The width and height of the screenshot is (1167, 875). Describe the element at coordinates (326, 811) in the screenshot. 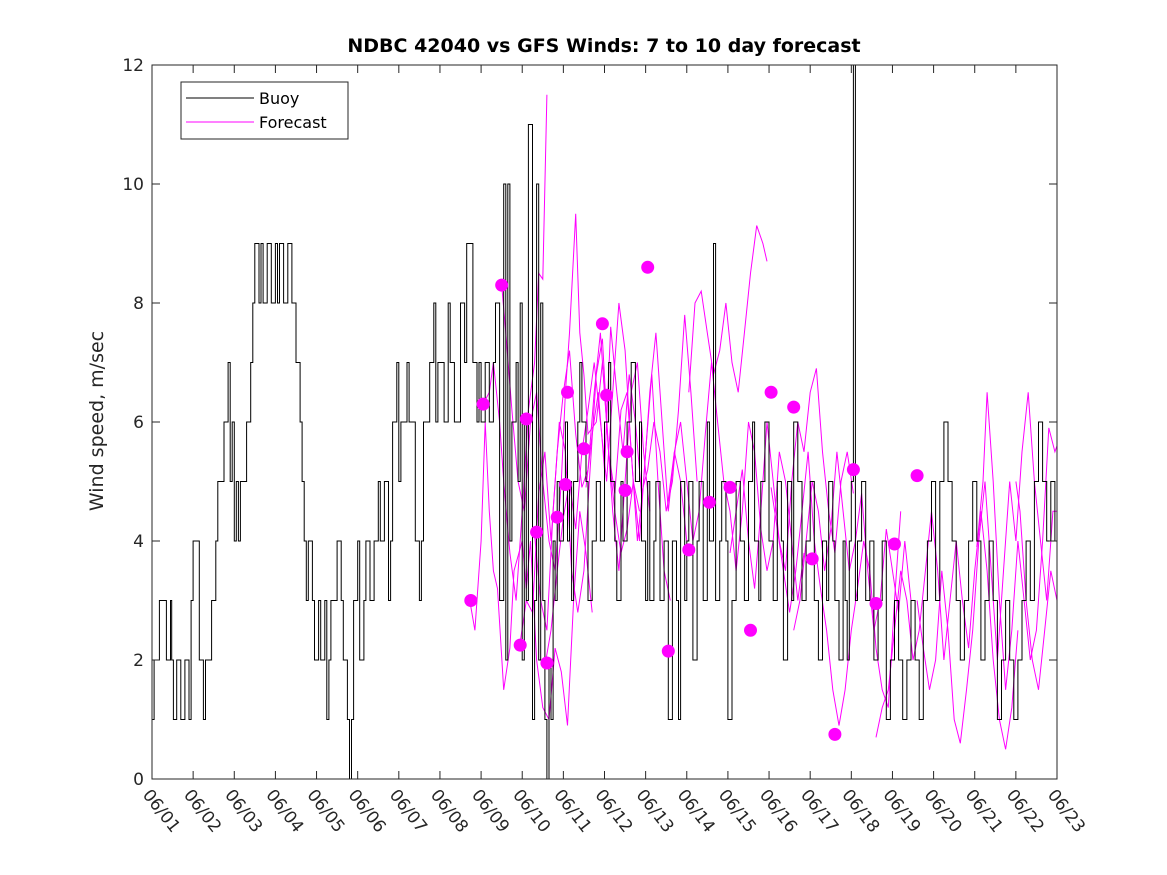

I see `x-tick-label: 06/05` at that location.